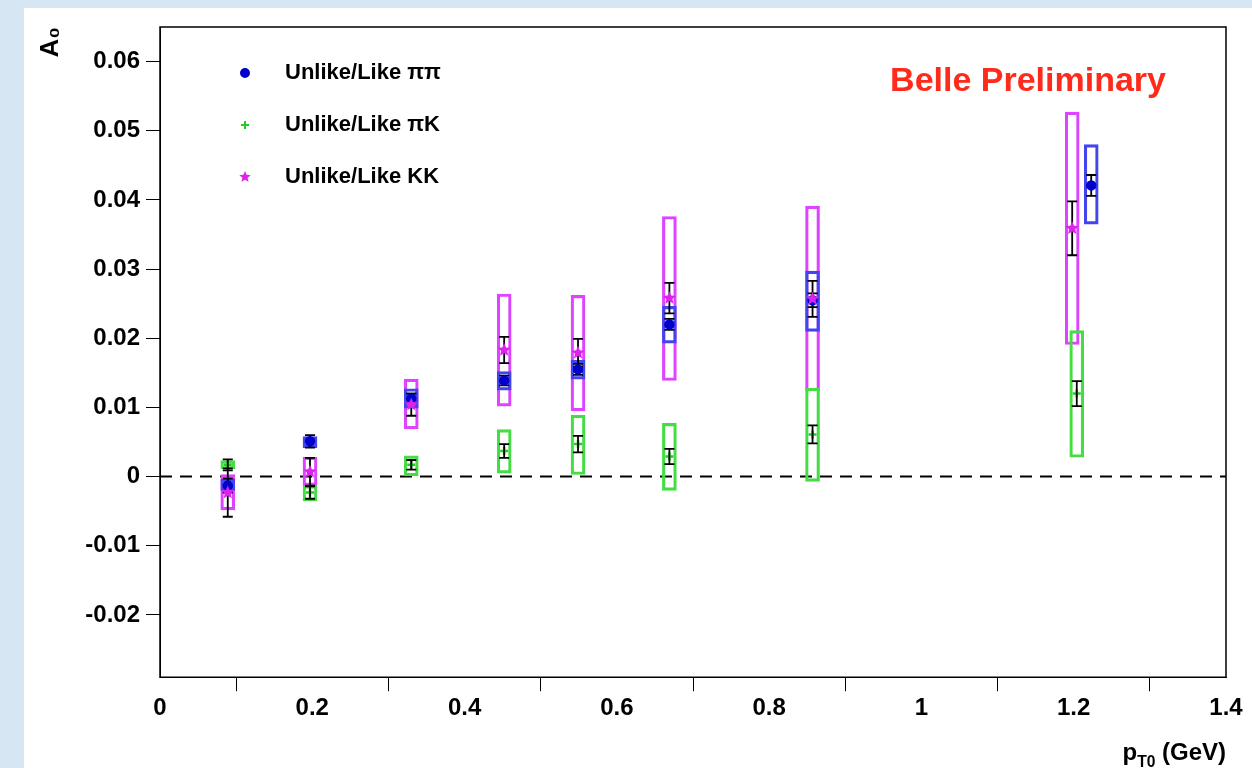 Image resolution: width=1252 pixels, height=768 pixels. What do you see at coordinates (116, 406) in the screenshot?
I see `y-tick-label: 0.01` at bounding box center [116, 406].